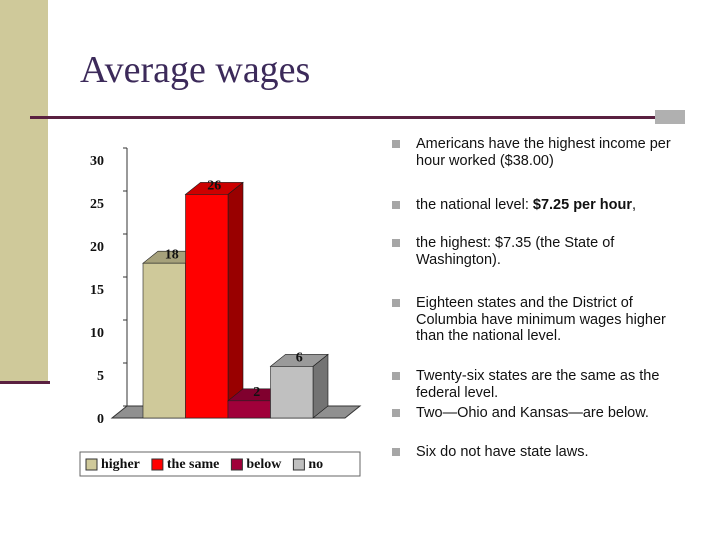 The image size is (720, 540). I want to click on bullet-text-part: $7.25 per hour, so click(582, 205).